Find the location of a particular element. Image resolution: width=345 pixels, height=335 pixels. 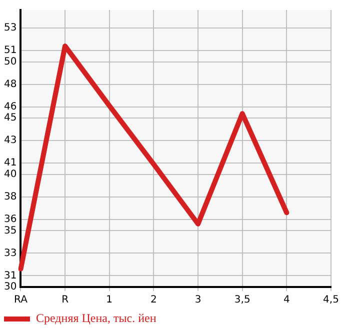

y-tick-label: 48 is located at coordinates (10, 84).